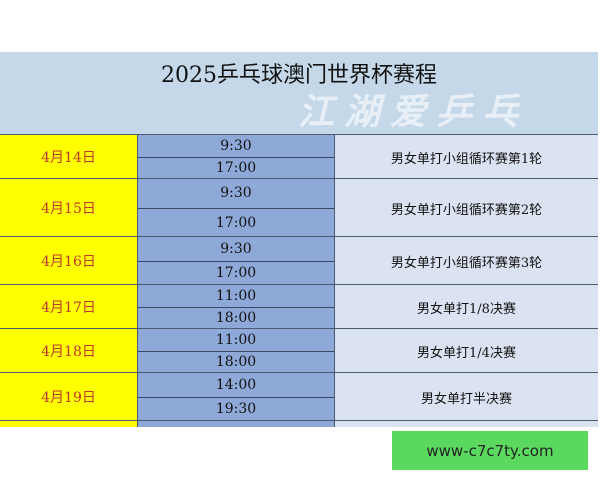 This screenshot has width=600, height=480. What do you see at coordinates (466, 208) in the screenshot?
I see `event-cell: 男女单打小组循环赛第2轮` at bounding box center [466, 208].